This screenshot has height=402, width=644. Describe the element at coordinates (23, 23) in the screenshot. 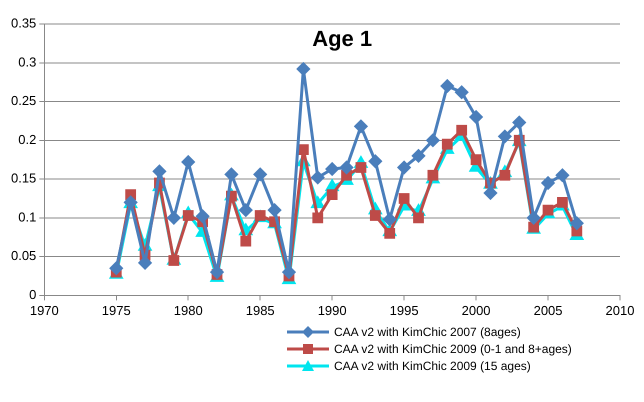

I see `y-tick-label: 0.35` at that location.